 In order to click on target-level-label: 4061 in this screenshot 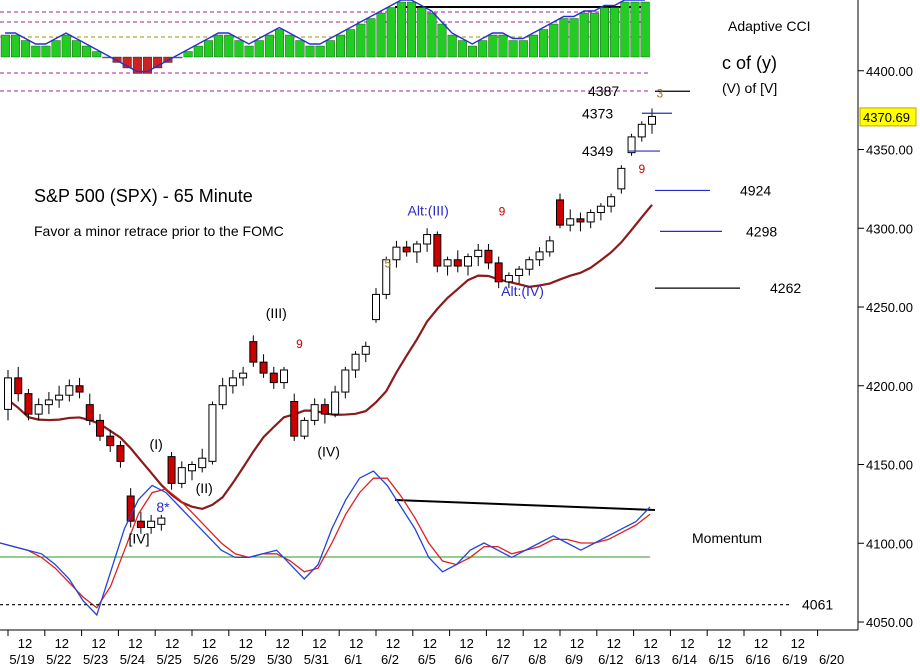, I will do `click(817, 605)`.